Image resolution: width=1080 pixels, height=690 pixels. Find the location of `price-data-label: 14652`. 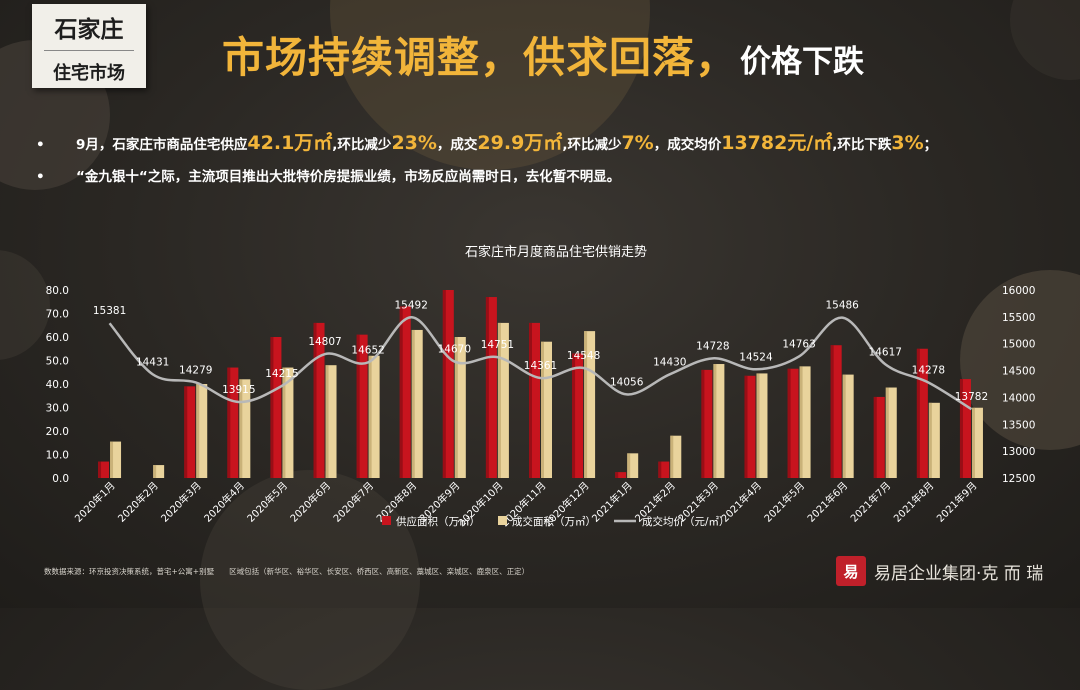

price-data-label: 14652 is located at coordinates (367, 350).